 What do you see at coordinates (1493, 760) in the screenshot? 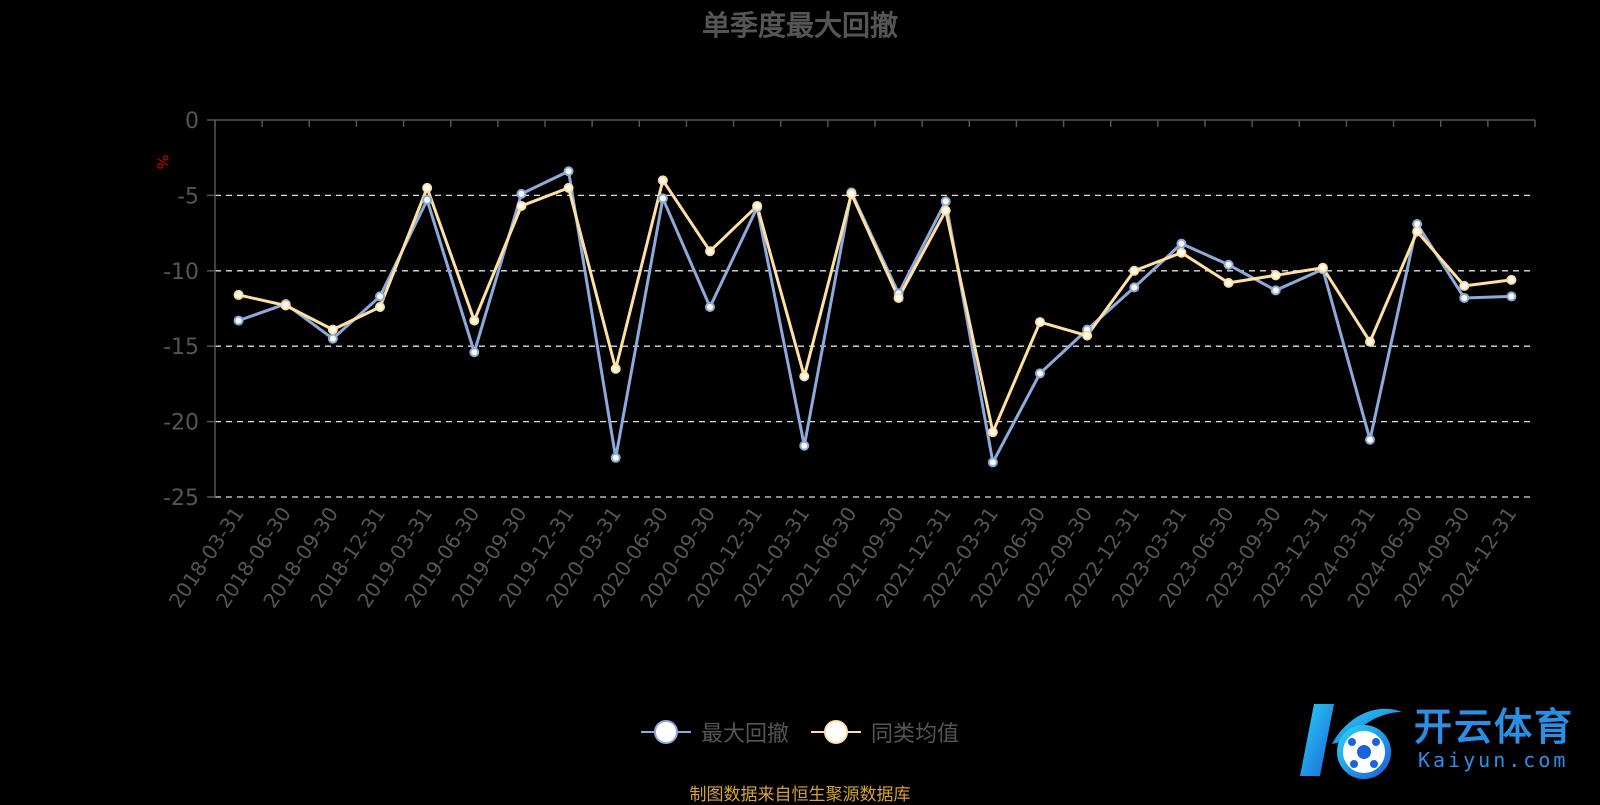
I see `logo-url-text: Kaiyun.com` at bounding box center [1493, 760].